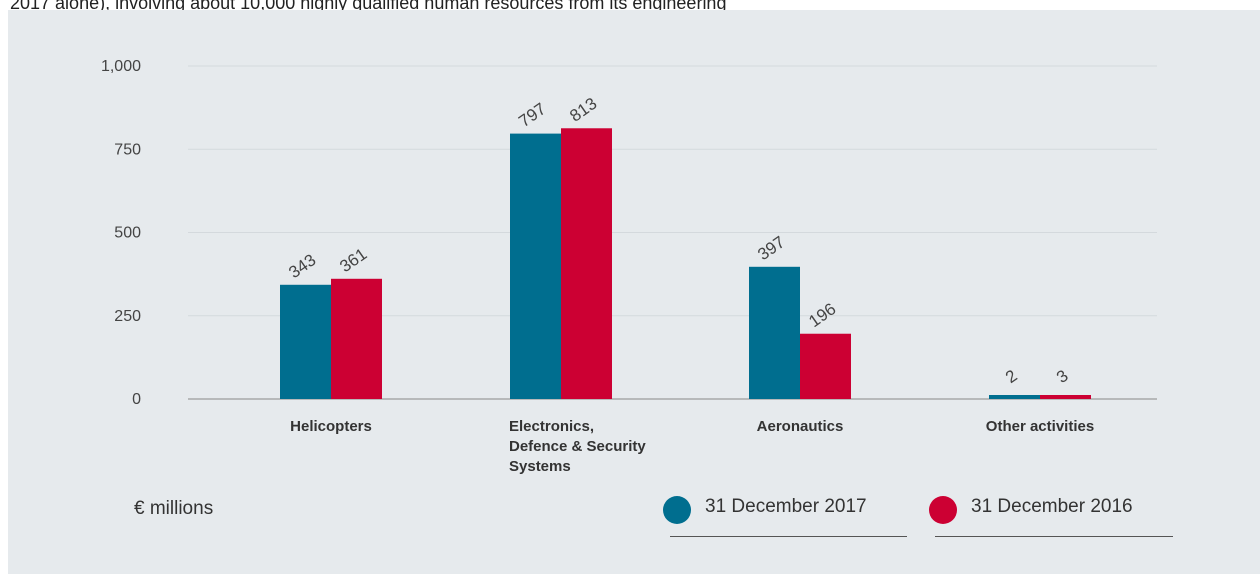 This screenshot has height=574, width=1260. I want to click on legend-label-2016: 31 December 2016, so click(1052, 506).